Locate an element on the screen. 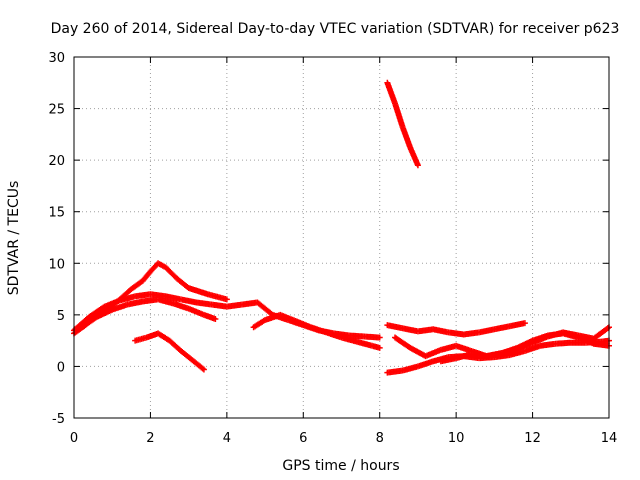 This screenshot has width=640, height=480. y-tick-label: 20 is located at coordinates (56, 161).